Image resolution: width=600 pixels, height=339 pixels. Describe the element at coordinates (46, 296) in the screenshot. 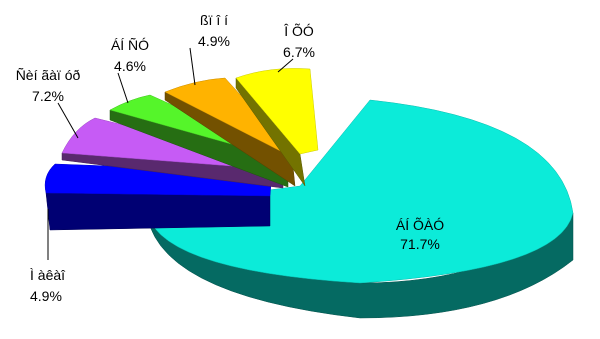

I see `slice-label-blue-value: 4.9%` at that location.